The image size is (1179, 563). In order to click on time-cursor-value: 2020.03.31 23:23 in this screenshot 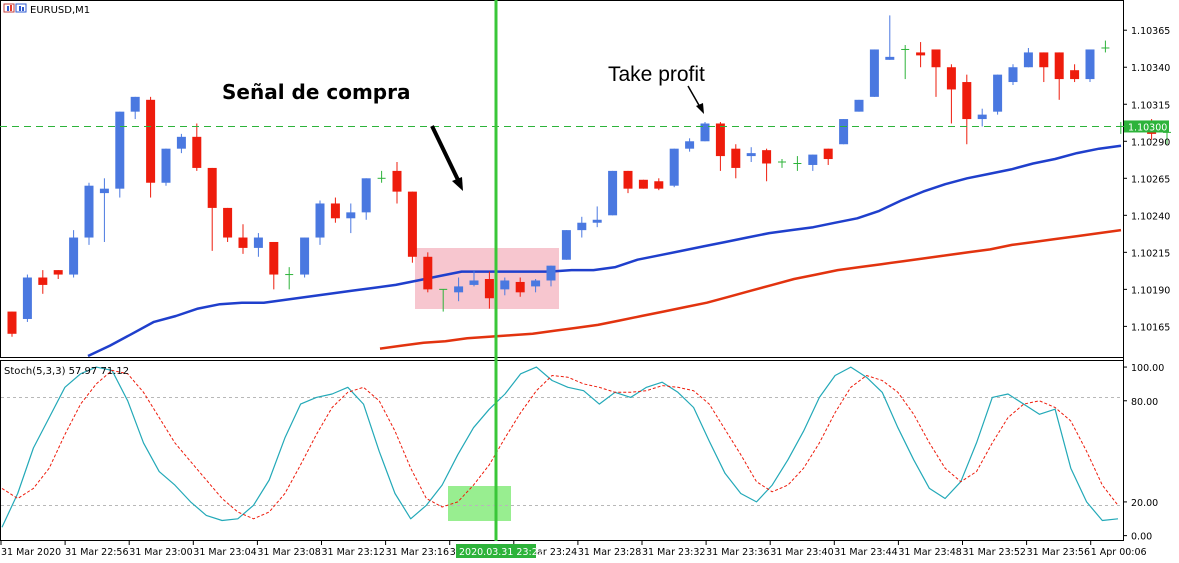, I will do `click(501, 552)`.